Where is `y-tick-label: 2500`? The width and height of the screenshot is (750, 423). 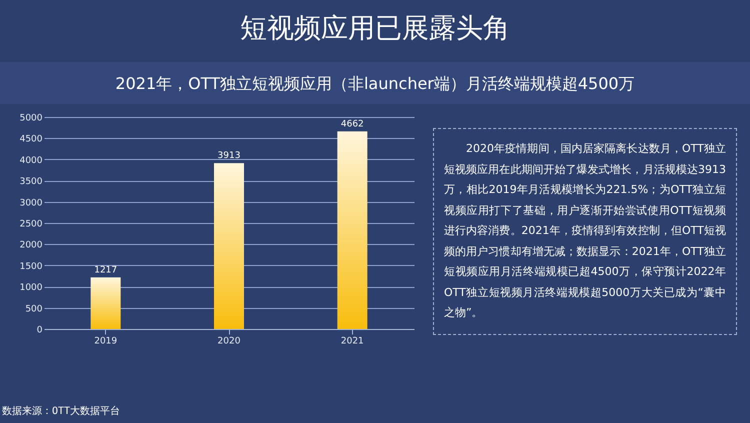 y-tick-label: 2500 is located at coordinates (31, 225).